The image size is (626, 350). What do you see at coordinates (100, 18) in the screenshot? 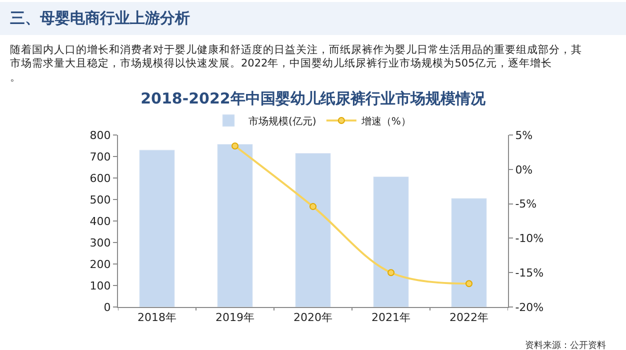
I see `text: 三、母婴电商行业上游分析` at bounding box center [100, 18].